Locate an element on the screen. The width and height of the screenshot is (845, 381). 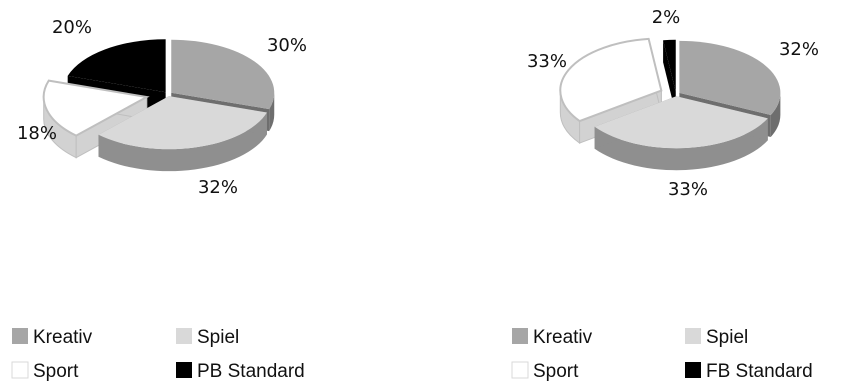
legend-label-fb-standard: FB Standard is located at coordinates (759, 371).